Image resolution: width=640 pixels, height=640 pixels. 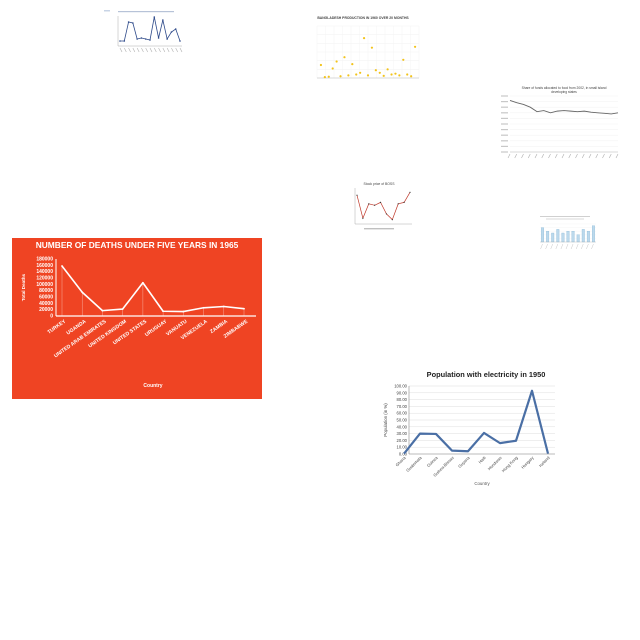 What do you see at coordinates (107, 11) in the screenshot?
I see `title-block` at bounding box center [107, 11].